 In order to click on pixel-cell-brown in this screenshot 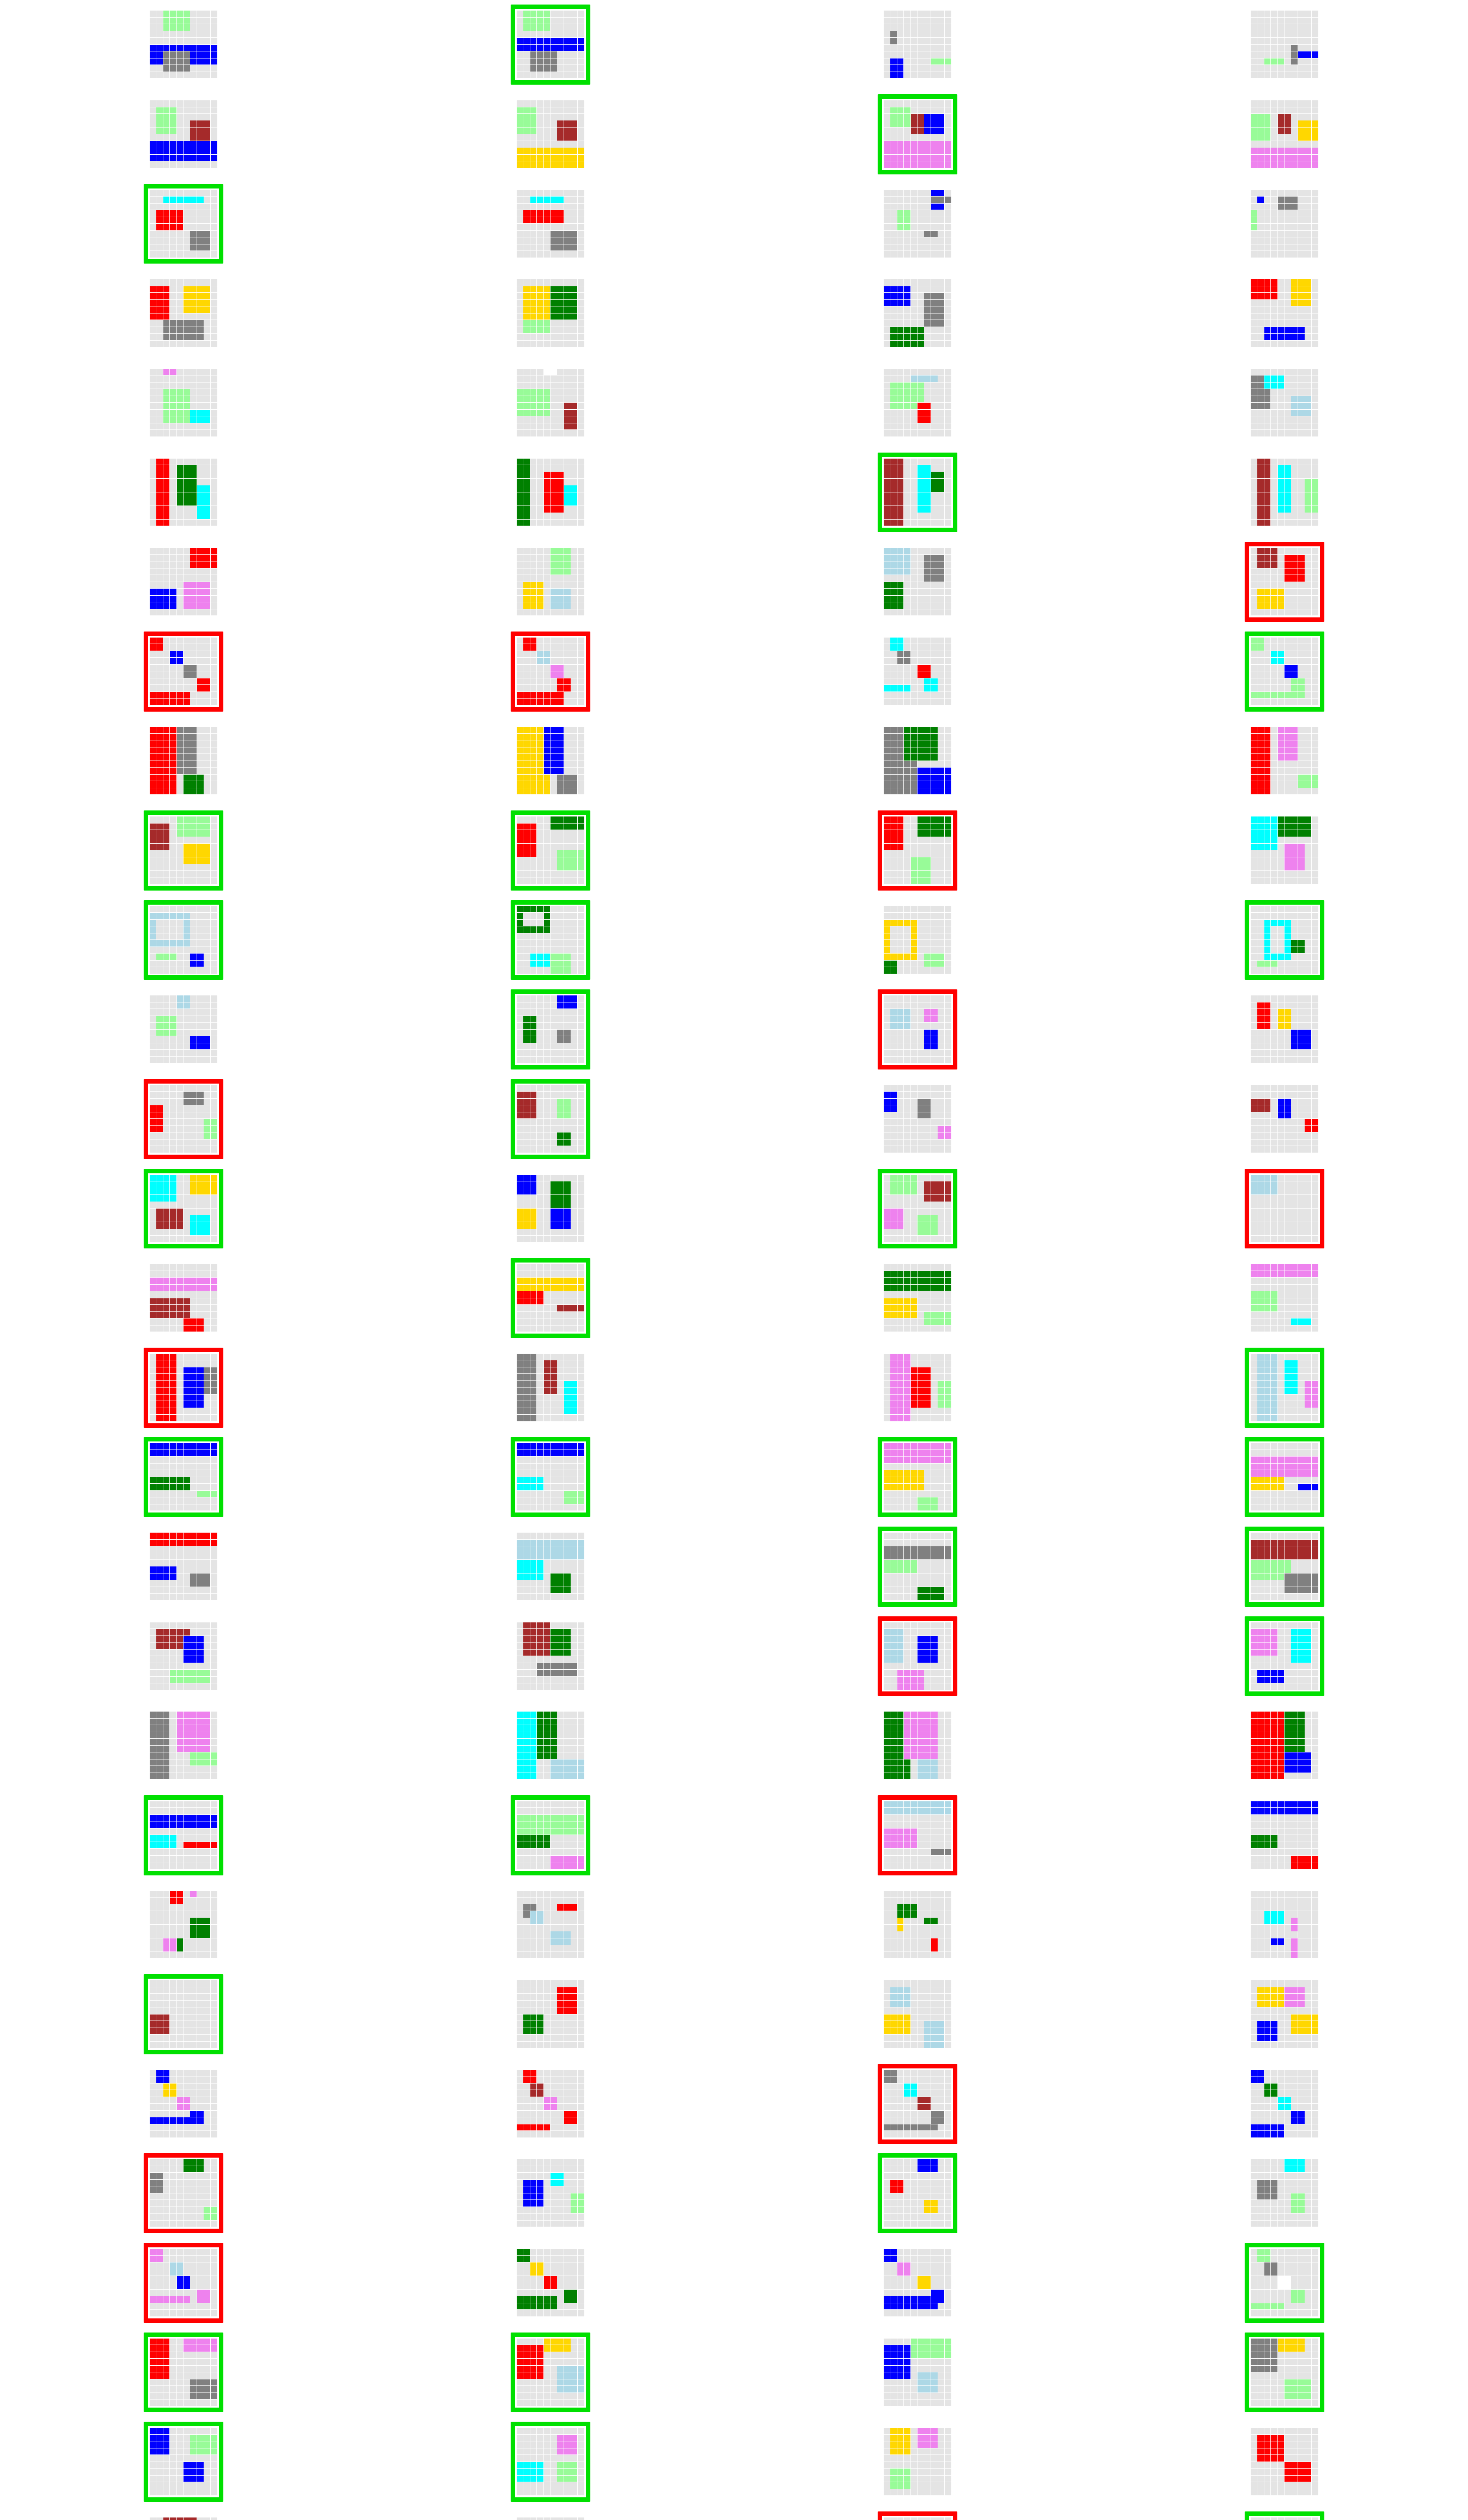, I will do `click(574, 406)`.